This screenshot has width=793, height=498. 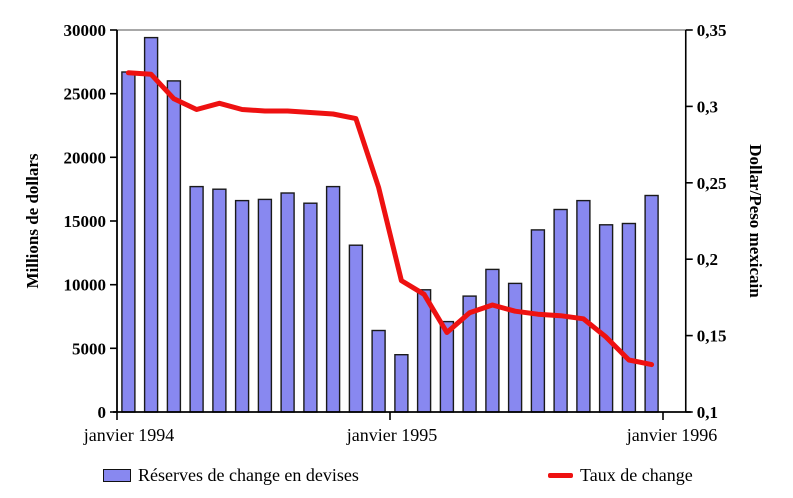 What do you see at coordinates (671, 435) in the screenshot?
I see `x-axis-tick-label: janvier 1996` at bounding box center [671, 435].